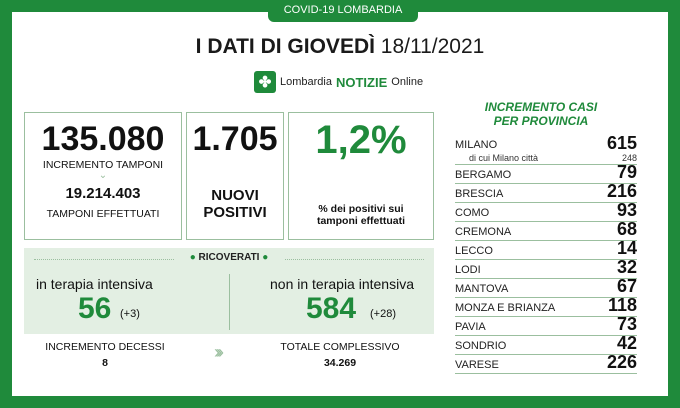 This screenshot has width=680, height=408. I want to click on province-value: 79, so click(626, 172).